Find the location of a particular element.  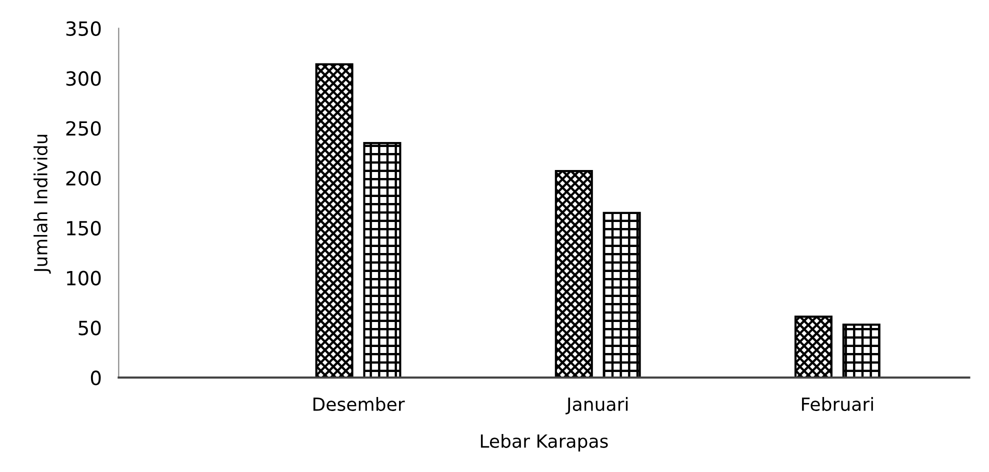

x-tick-label: Desember is located at coordinates (359, 404).